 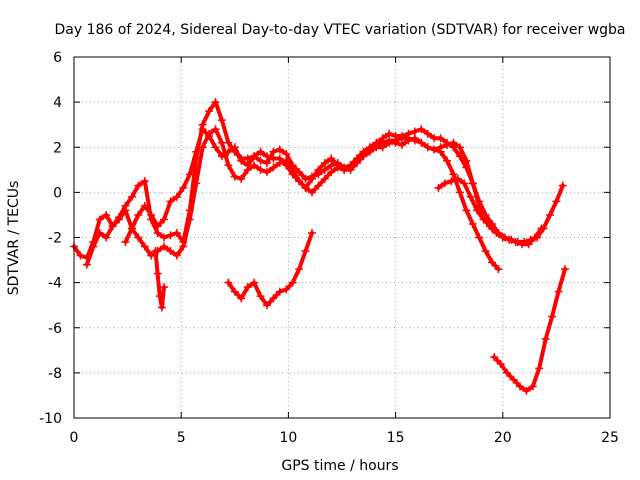 What do you see at coordinates (503, 438) in the screenshot?
I see `x-tick-label: 20` at bounding box center [503, 438].